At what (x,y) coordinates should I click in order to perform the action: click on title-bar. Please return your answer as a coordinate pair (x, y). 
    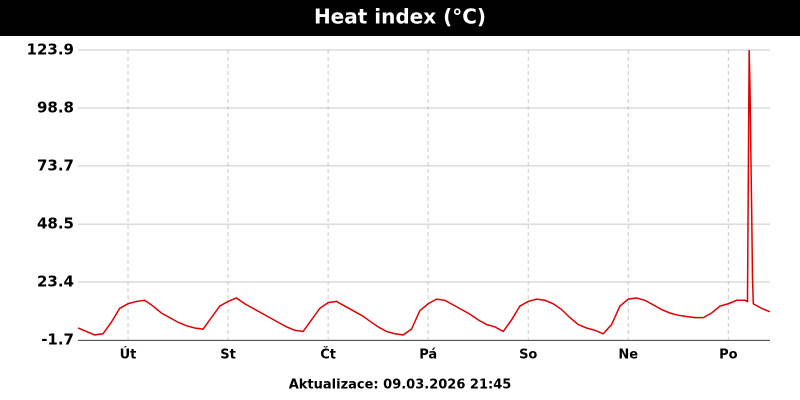
    Looking at the image, I should click on (400, 18).